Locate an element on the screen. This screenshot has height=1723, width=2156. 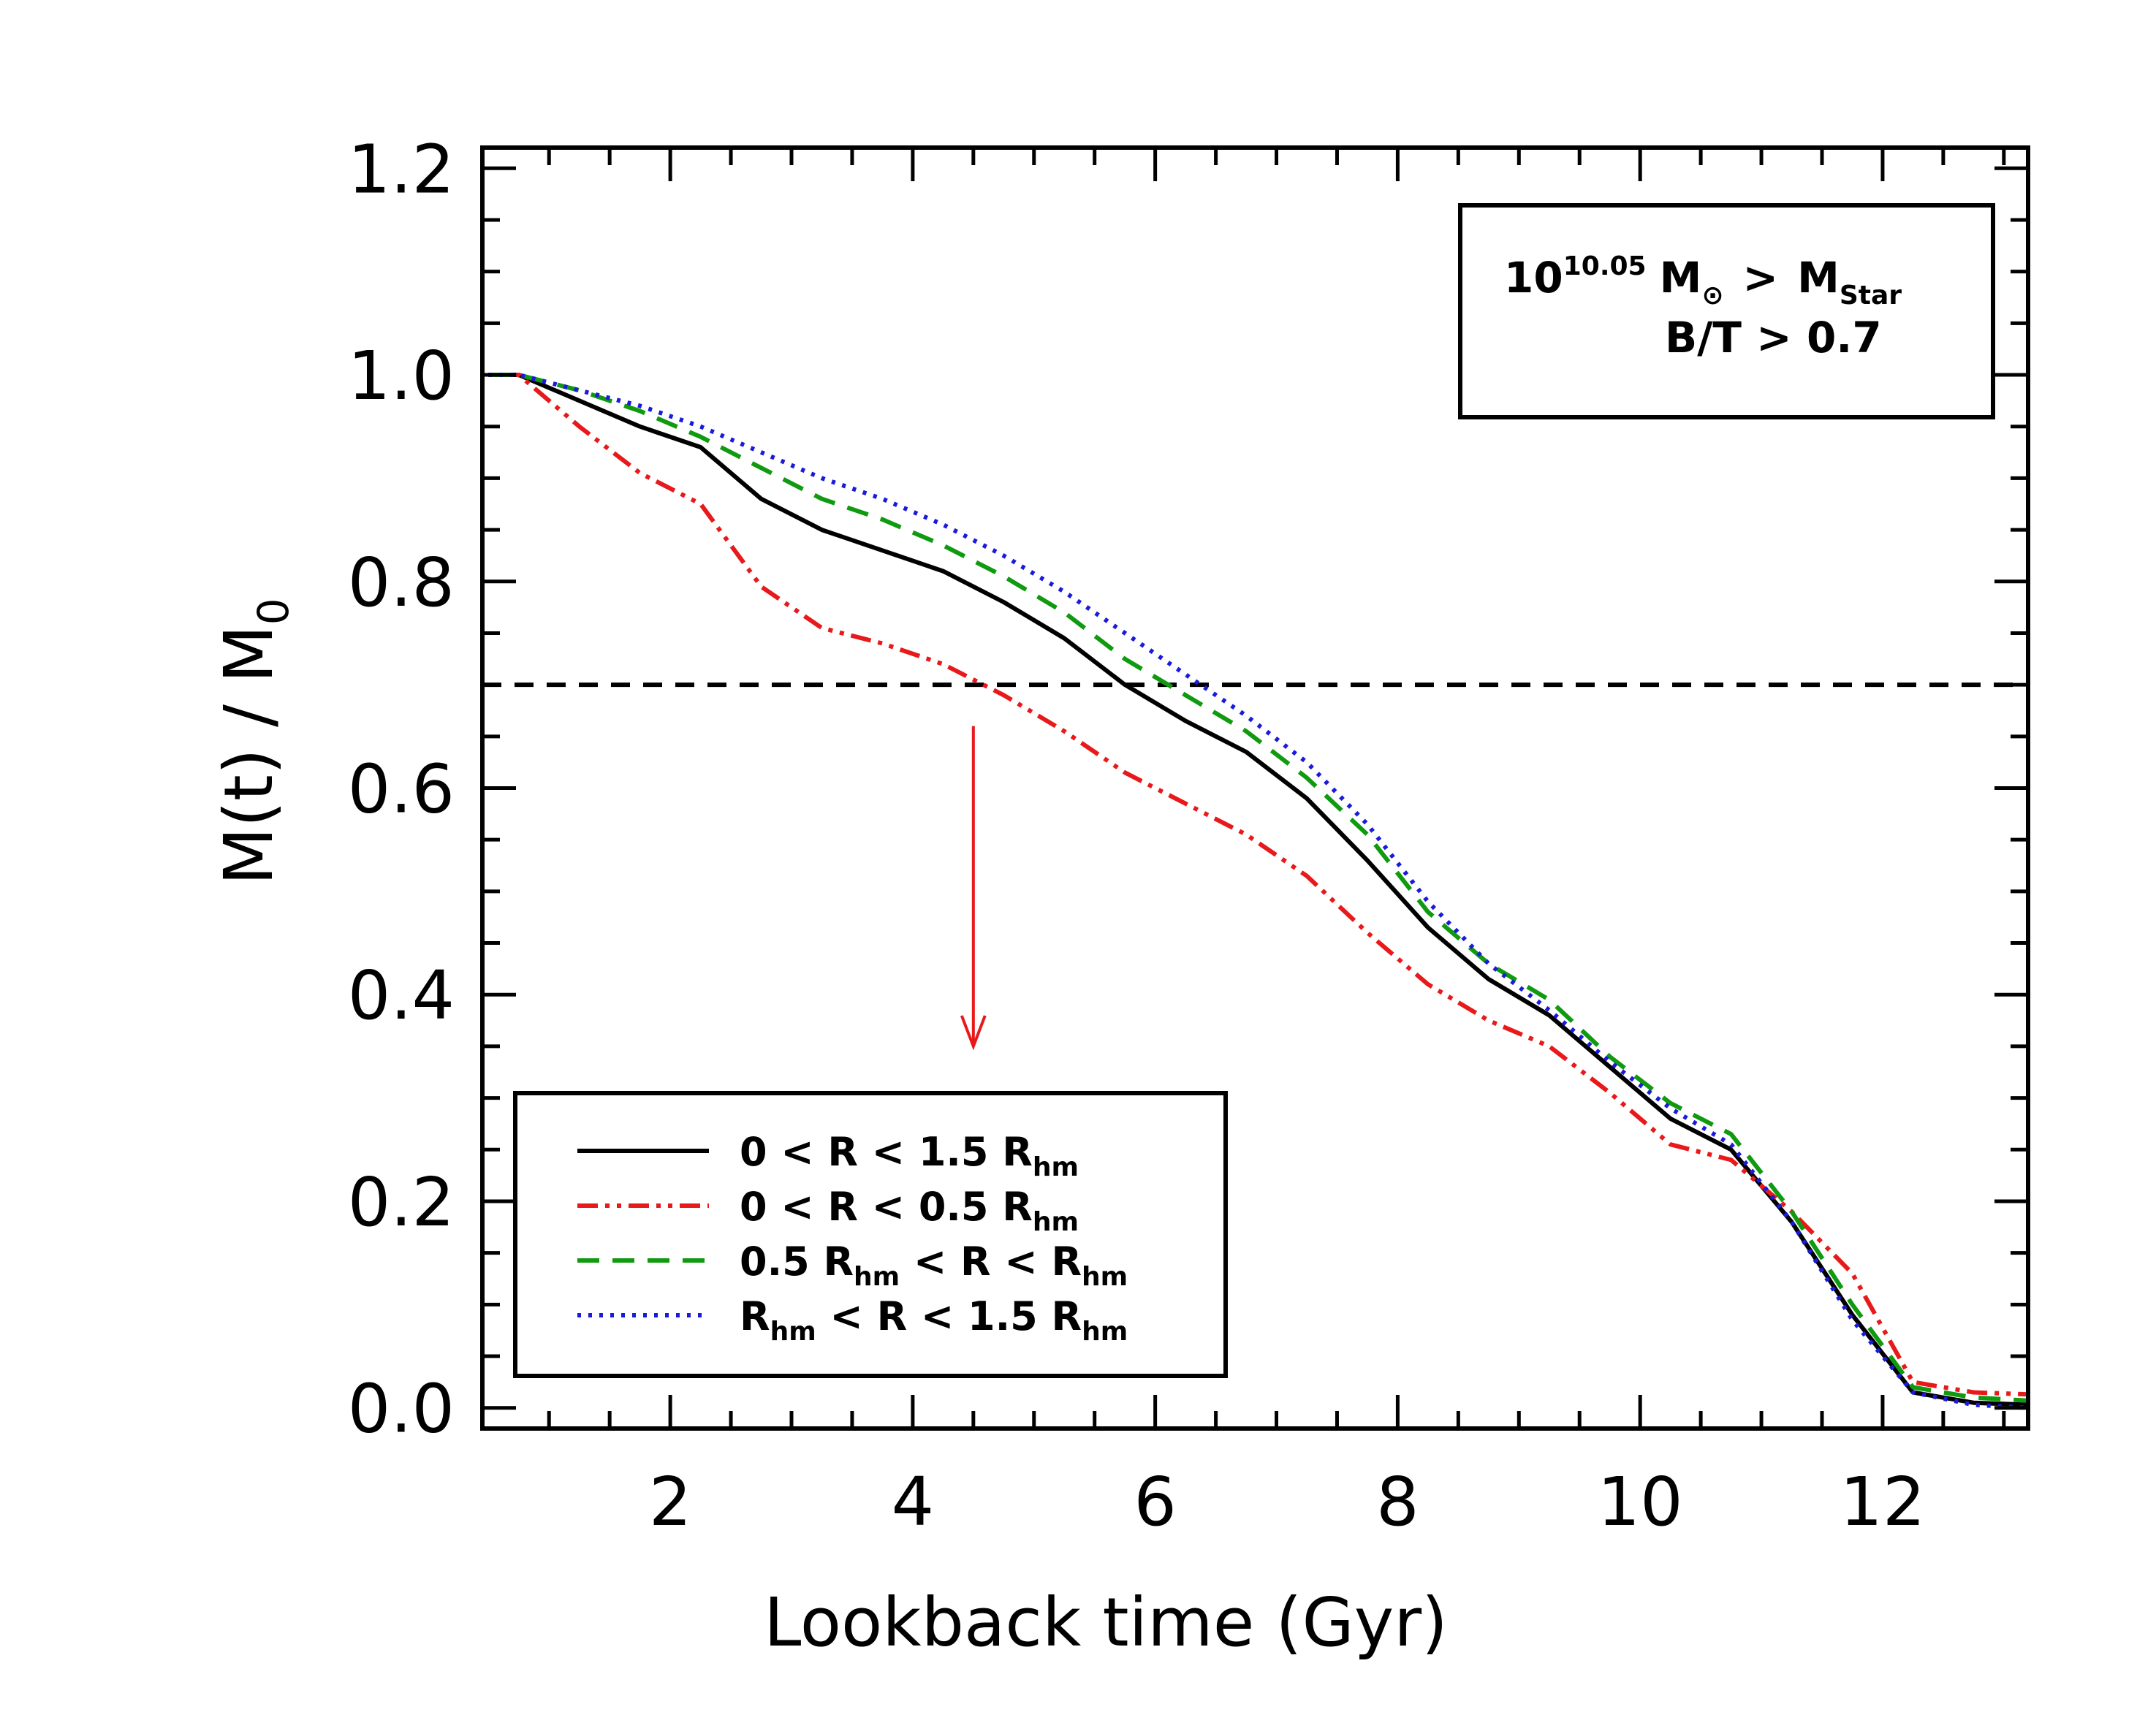
info-mstar: M is located at coordinates (1819, 278).